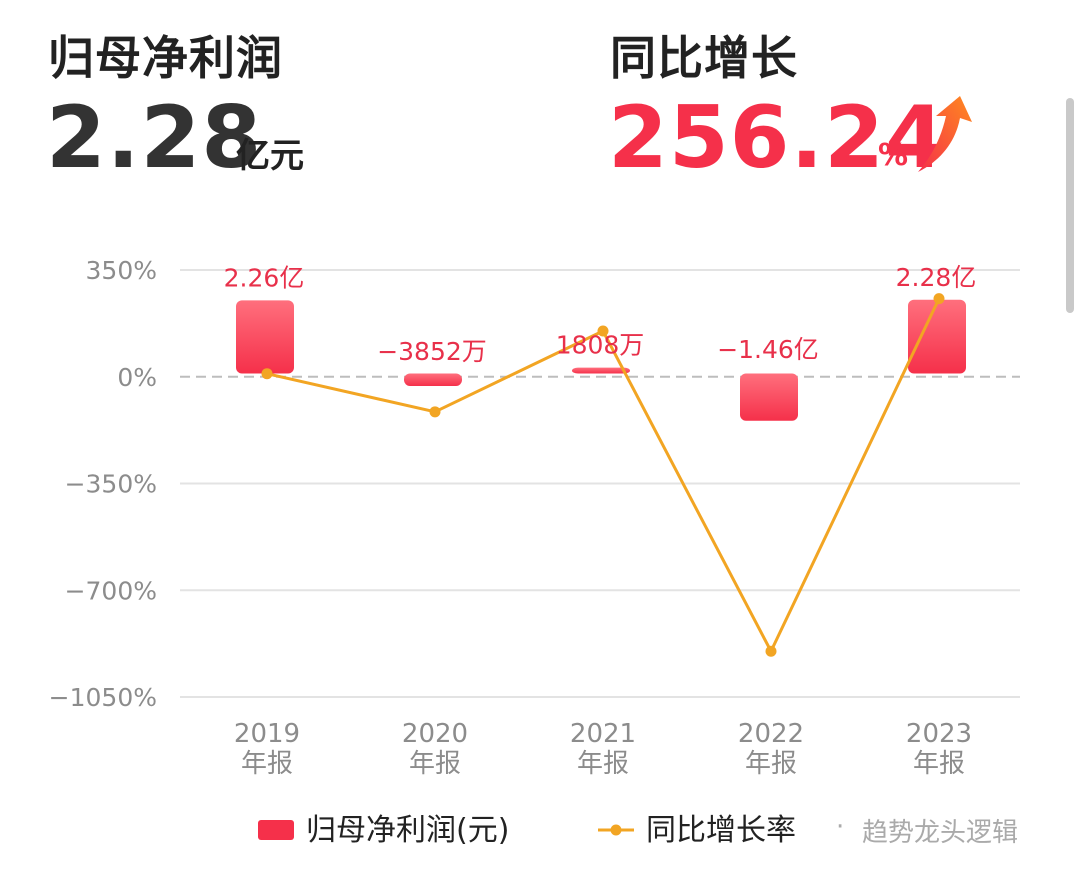 The width and height of the screenshot is (1080, 870). Describe the element at coordinates (137, 377) in the screenshot. I see `y-tick-label: 0%` at that location.